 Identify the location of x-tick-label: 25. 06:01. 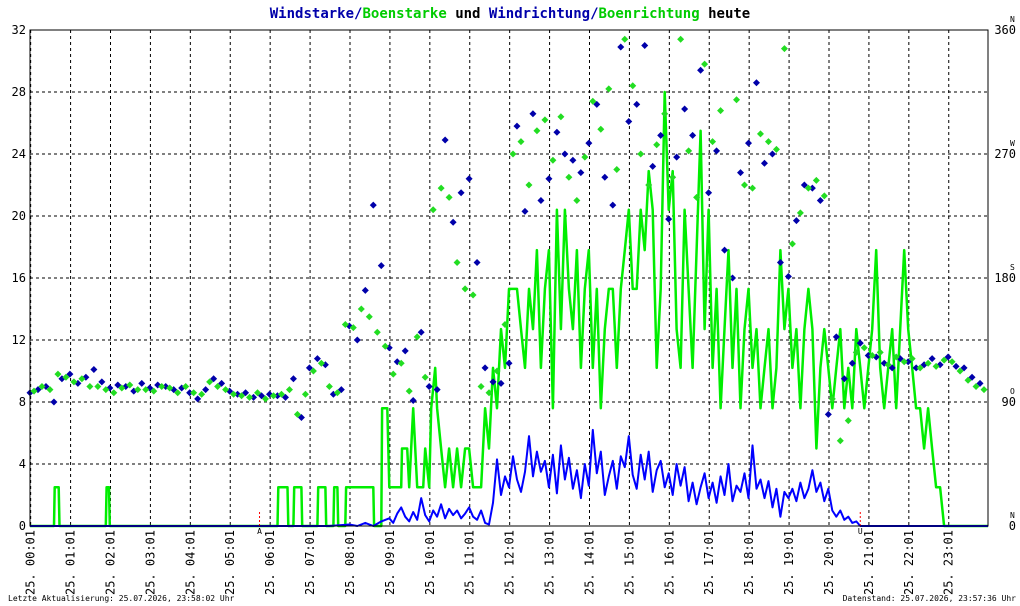
(270, 562).